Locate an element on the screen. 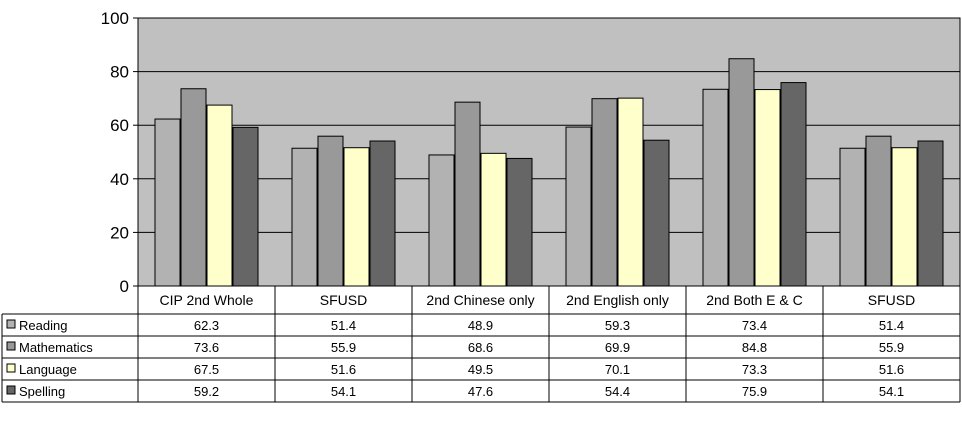 The height and width of the screenshot is (424, 962). category-label: 2nd English only is located at coordinates (617, 300).